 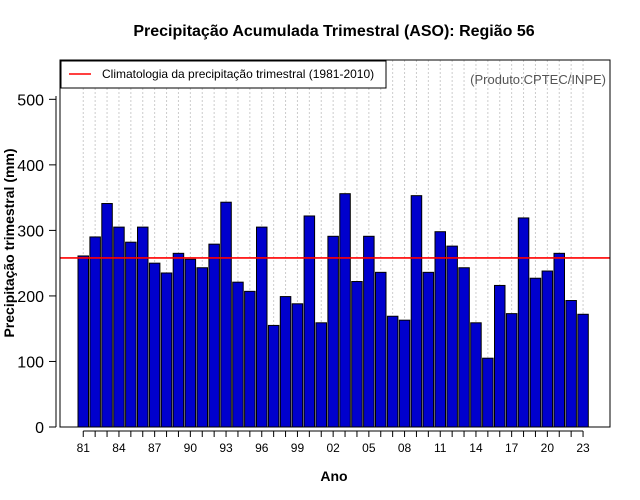 I want to click on y-tick-label: 500, so click(x=30, y=100).